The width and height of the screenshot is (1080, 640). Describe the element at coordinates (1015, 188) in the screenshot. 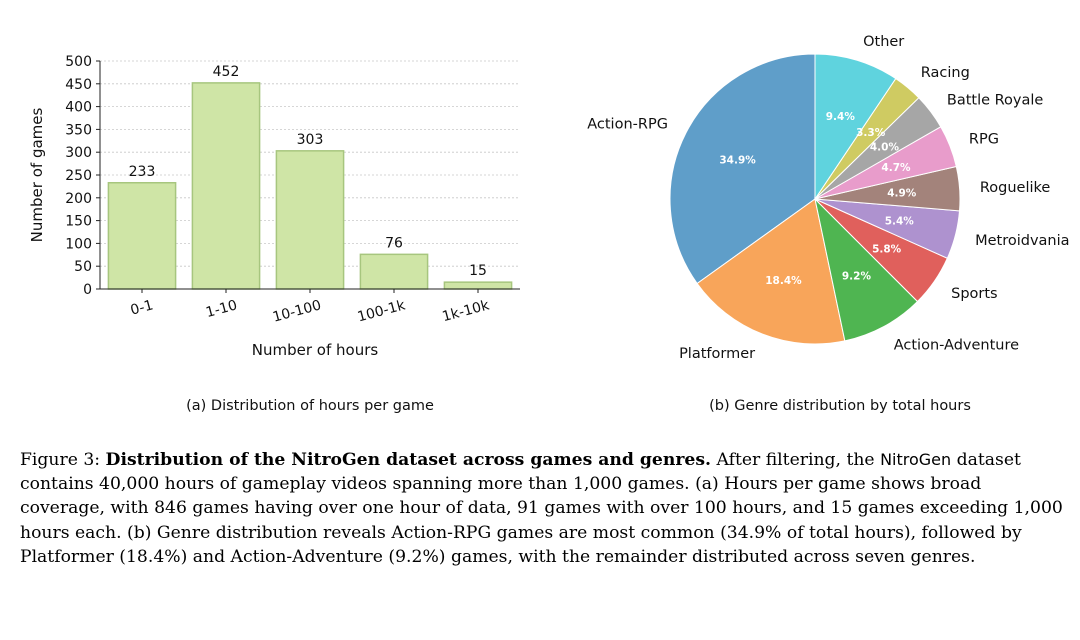

I see `pie-slice-category-label: Roguelike` at that location.